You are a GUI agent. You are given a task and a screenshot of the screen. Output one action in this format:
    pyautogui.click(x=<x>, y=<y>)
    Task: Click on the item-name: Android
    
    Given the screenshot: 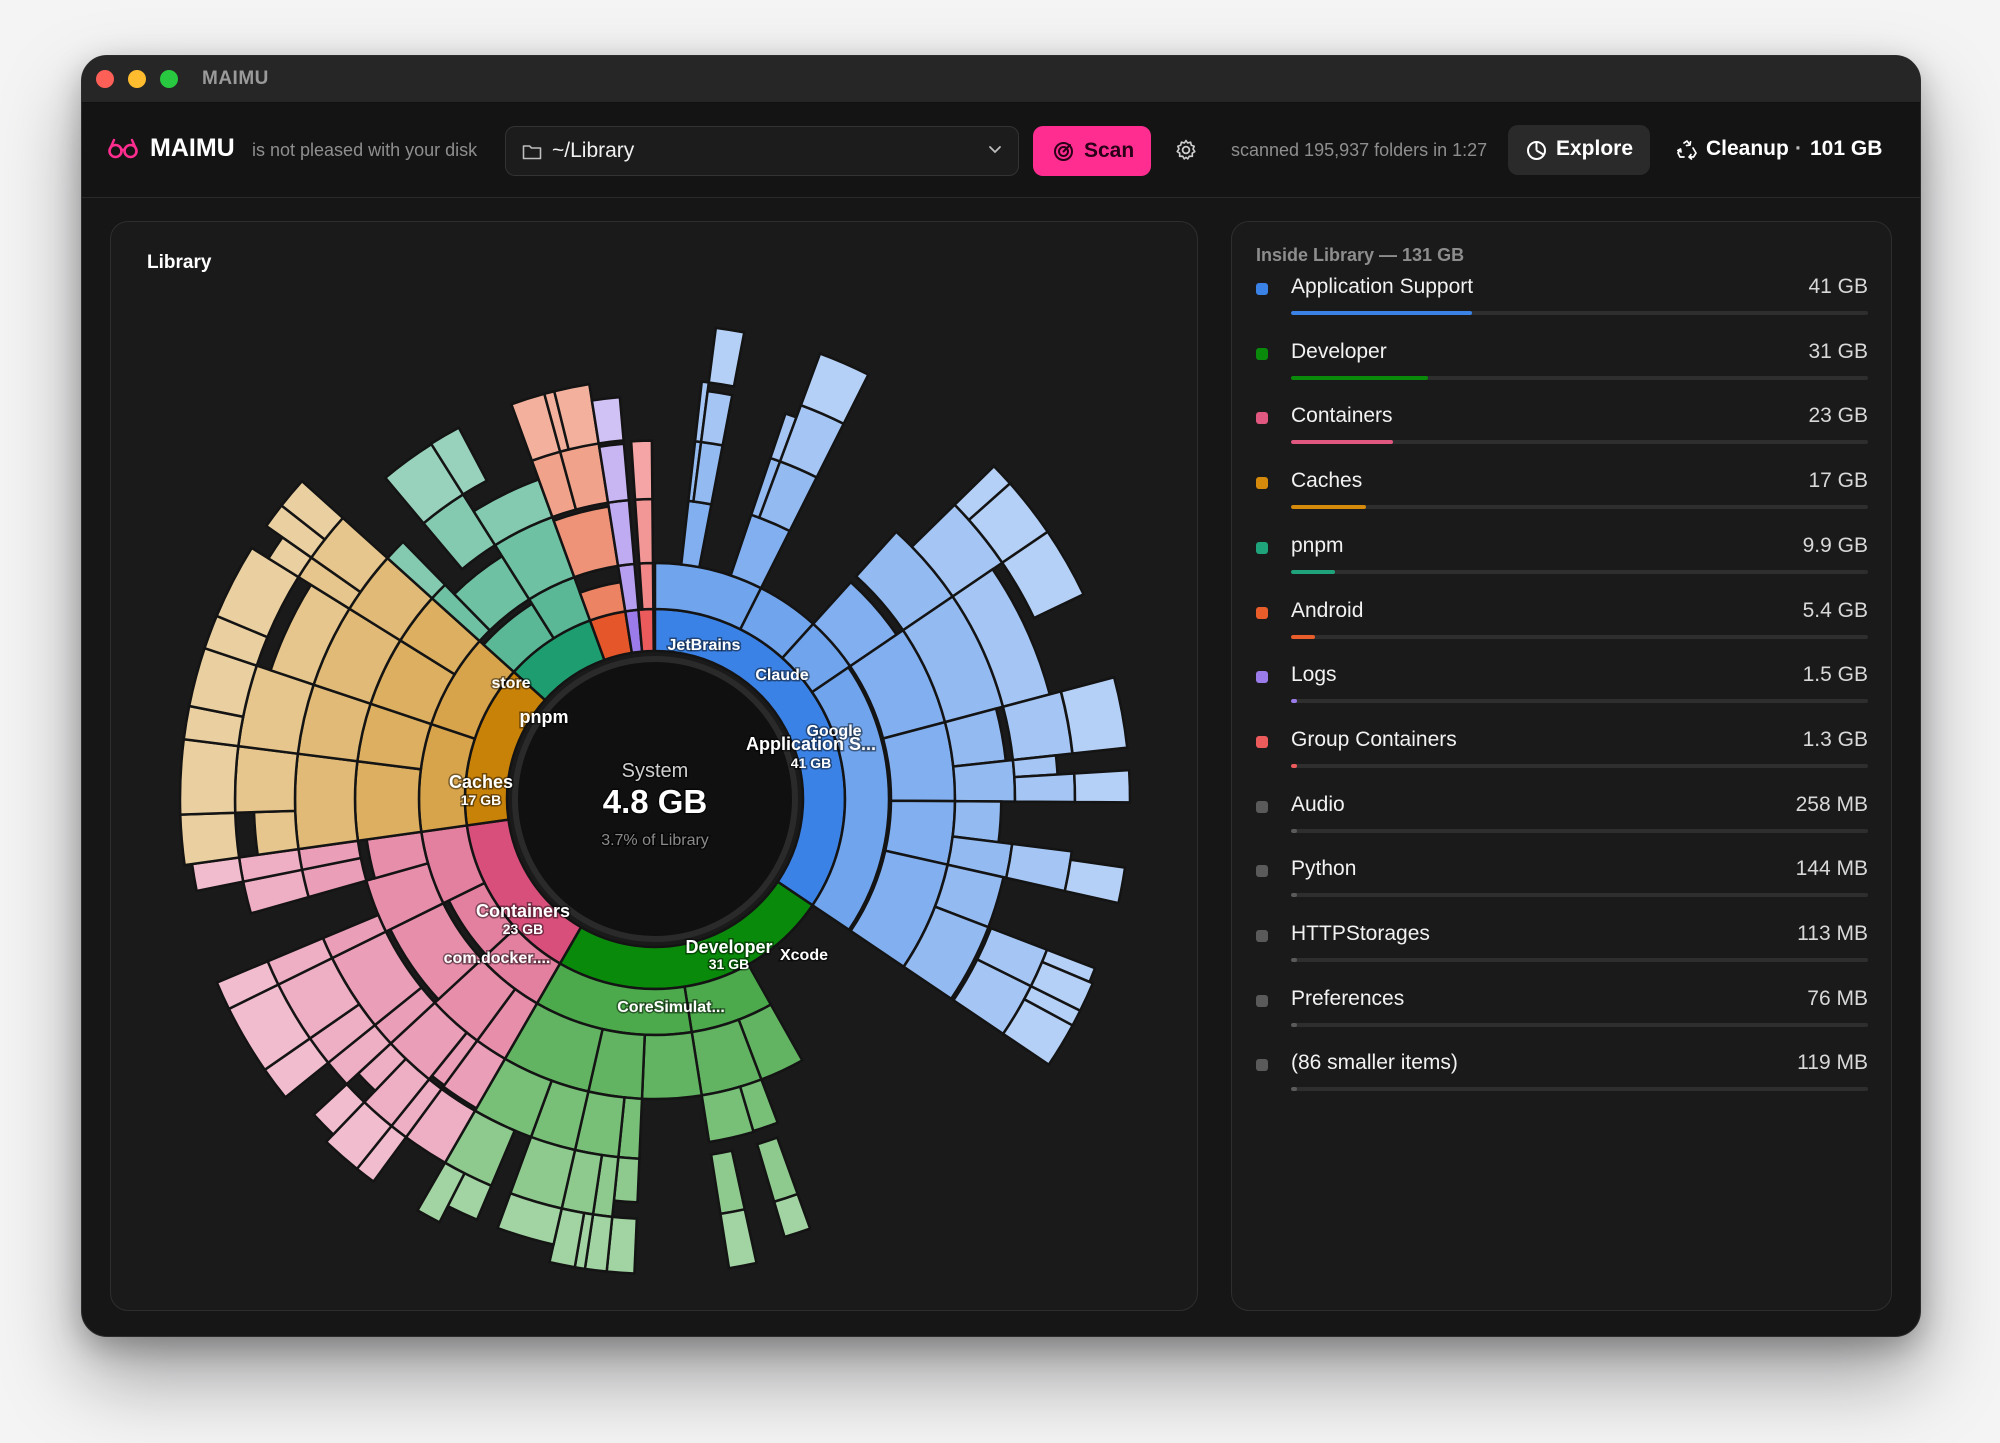 What is the action you would take?
    pyautogui.click(x=1327, y=610)
    